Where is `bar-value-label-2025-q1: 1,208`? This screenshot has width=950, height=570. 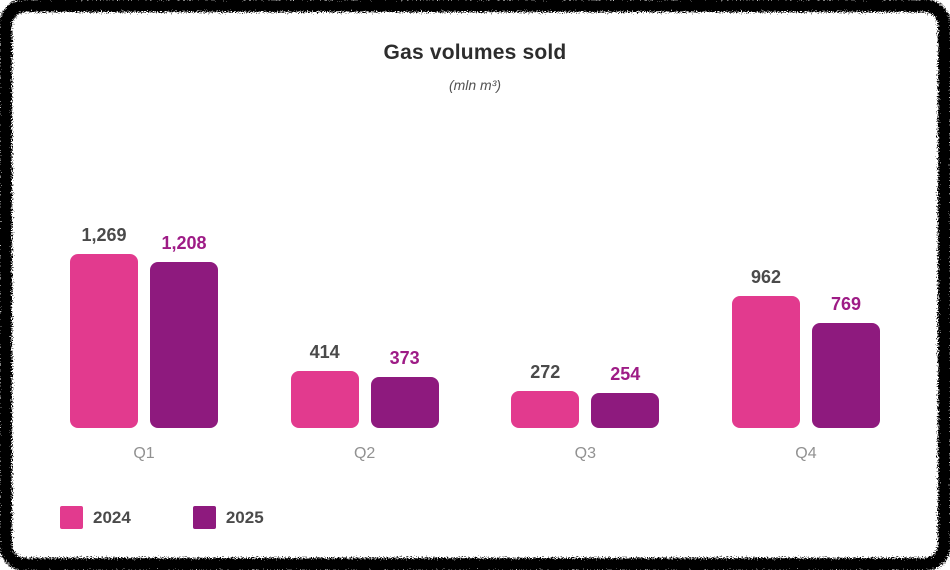 bar-value-label-2025-q1: 1,208 is located at coordinates (184, 243).